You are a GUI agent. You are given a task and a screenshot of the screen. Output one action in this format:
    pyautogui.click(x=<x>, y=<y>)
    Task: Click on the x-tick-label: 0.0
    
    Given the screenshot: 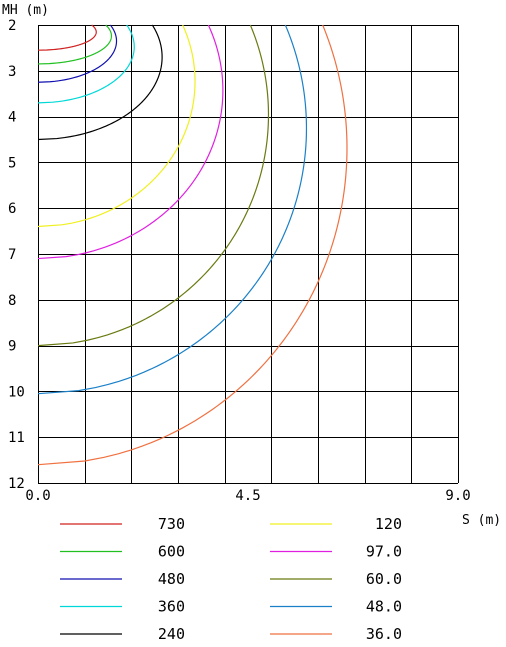 What is the action you would take?
    pyautogui.click(x=37, y=496)
    